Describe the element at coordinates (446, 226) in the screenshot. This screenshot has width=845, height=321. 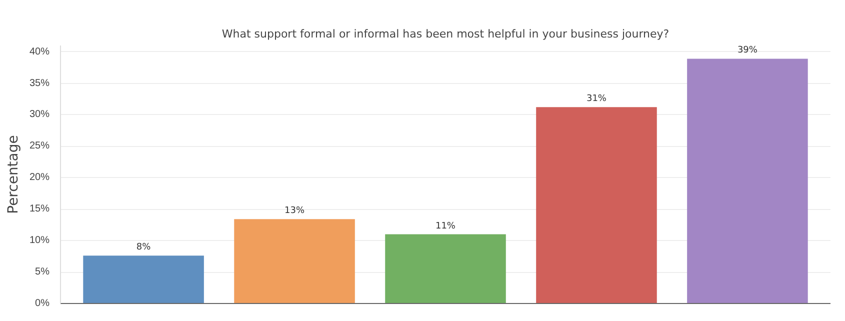
I see `data-label: 11%` at that location.